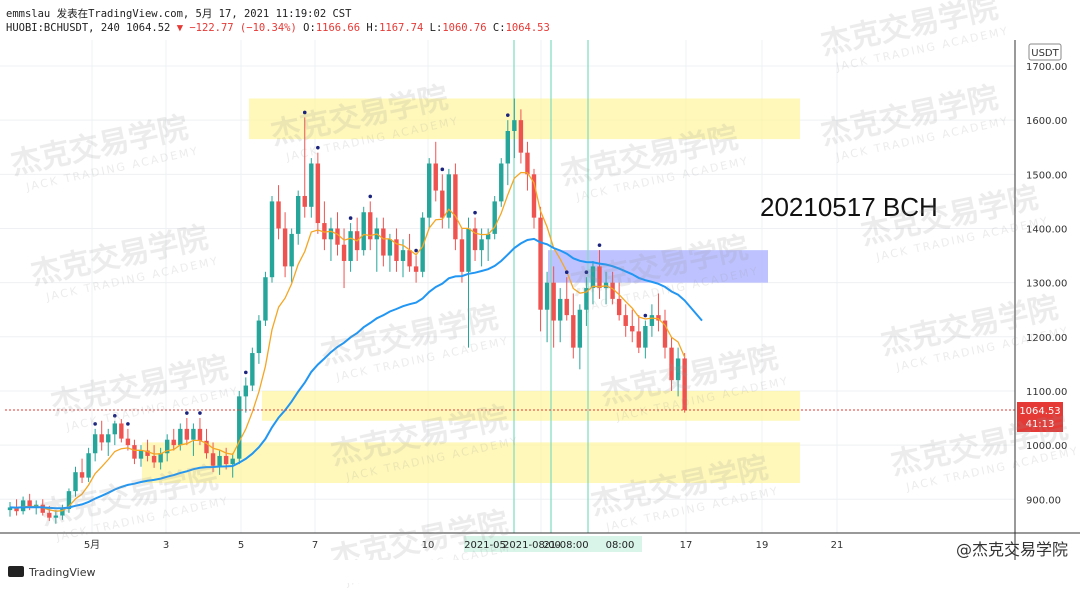 The width and height of the screenshot is (1080, 591). I want to click on time-tick-label: 10, so click(428, 545).